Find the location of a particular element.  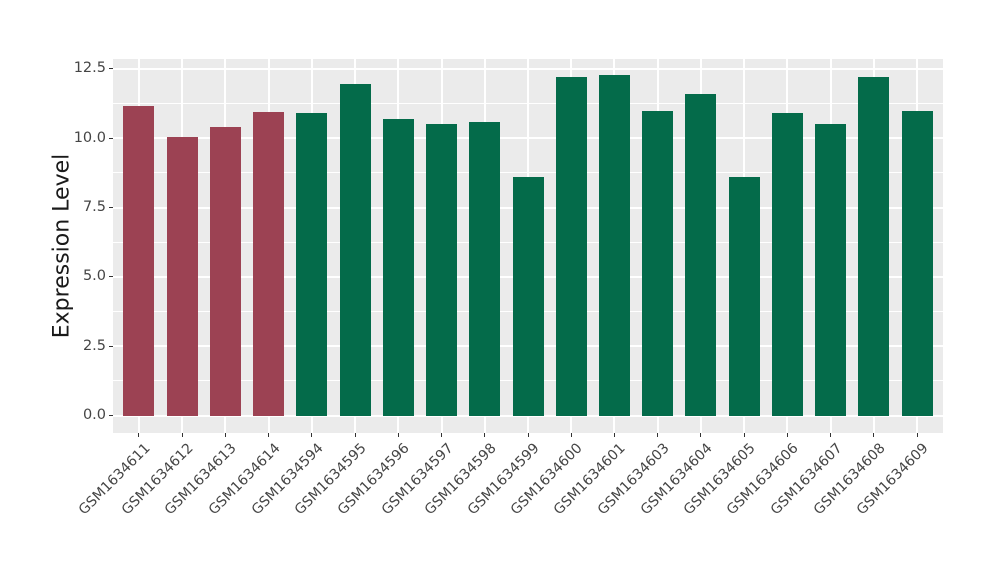

y-tick-label: 12.5 is located at coordinates (89, 68).